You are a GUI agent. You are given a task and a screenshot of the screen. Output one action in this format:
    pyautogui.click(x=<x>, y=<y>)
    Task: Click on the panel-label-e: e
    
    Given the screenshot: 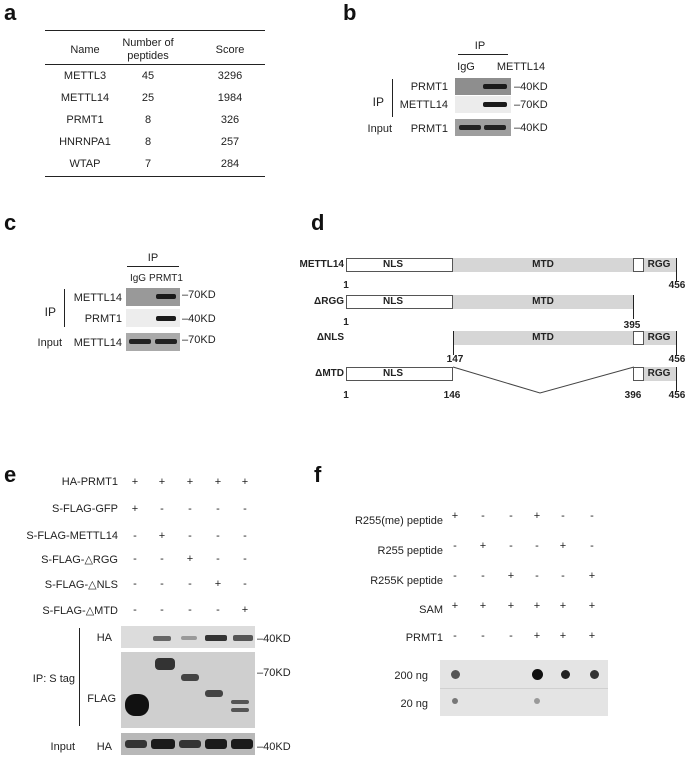 What is the action you would take?
    pyautogui.click(x=10, y=474)
    